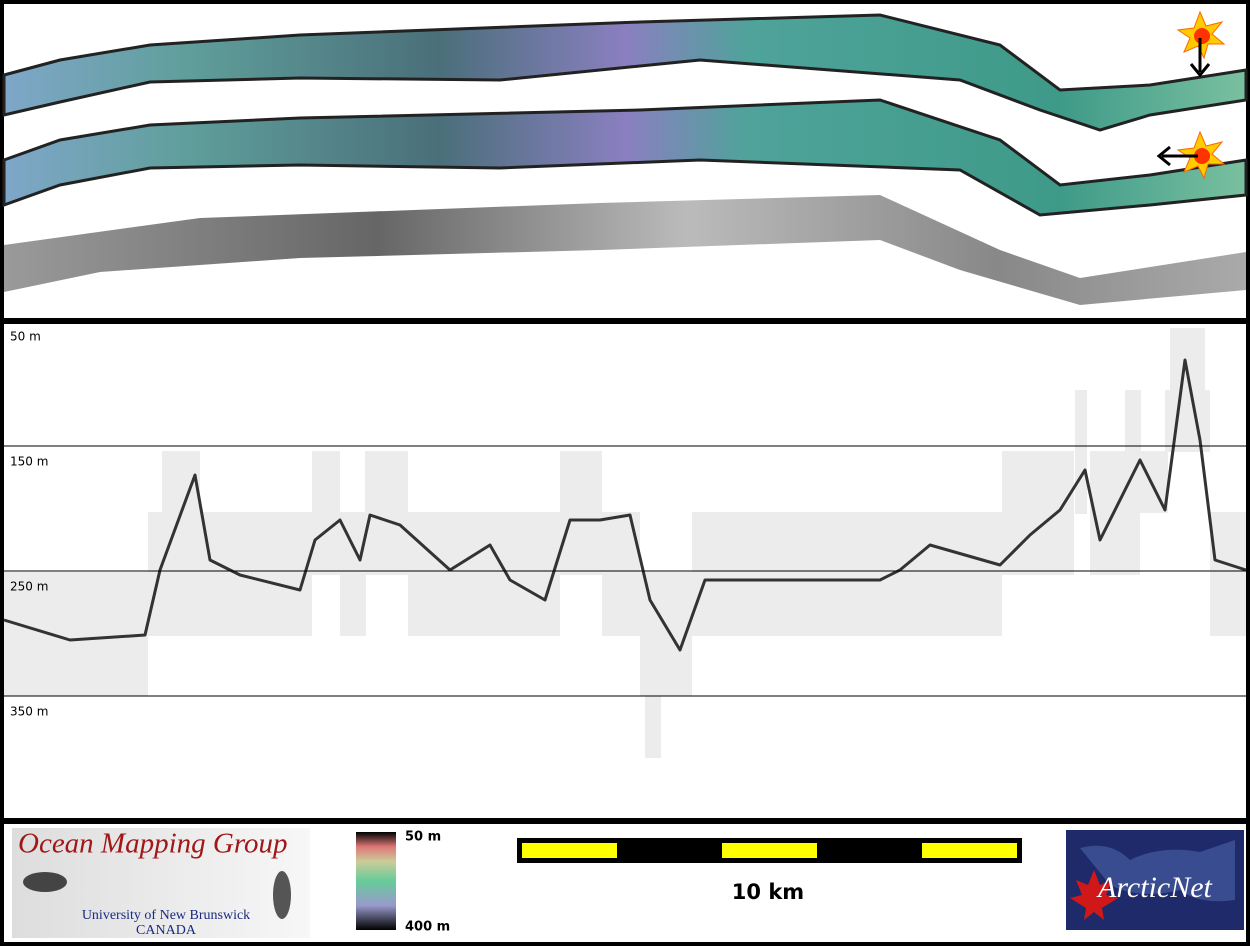 The width and height of the screenshot is (1250, 946). What do you see at coordinates (29, 712) in the screenshot?
I see `depth-label: 350 m` at bounding box center [29, 712].